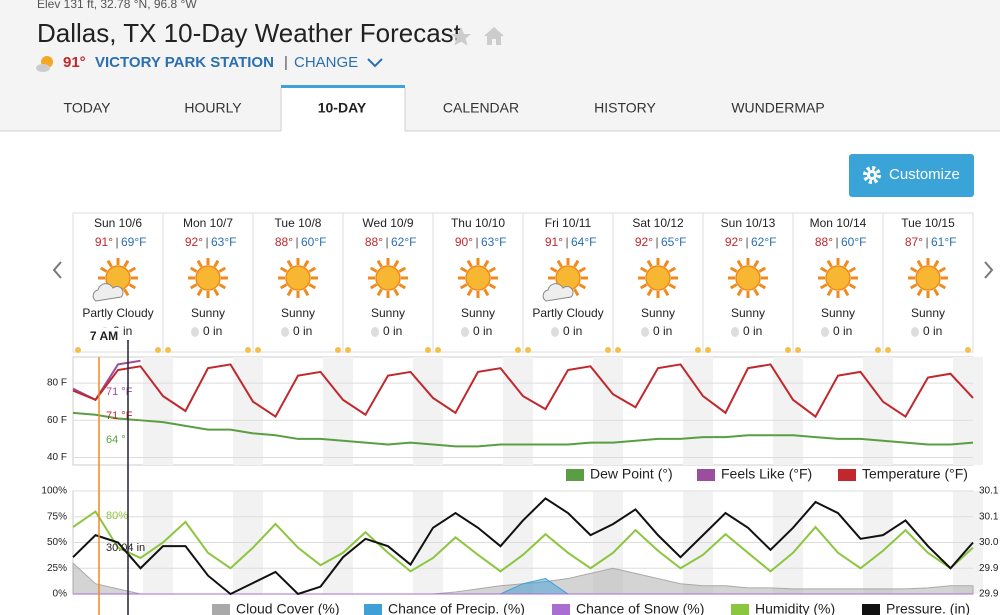  Describe the element at coordinates (213, 108) in the screenshot. I see `tab: HOURLY` at that location.